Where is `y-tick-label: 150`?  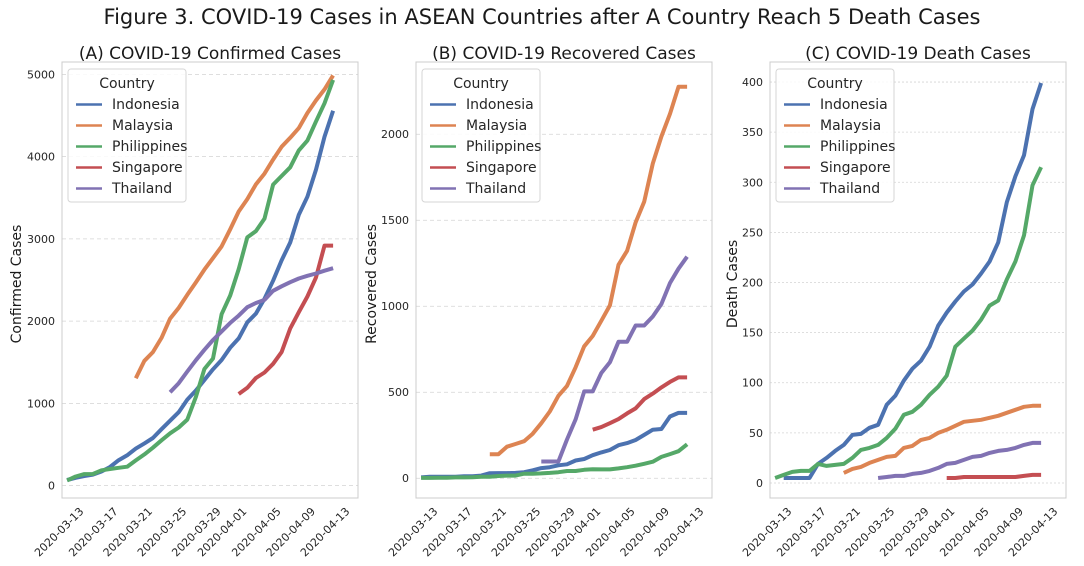
y-tick-label: 150 is located at coordinates (752, 333).